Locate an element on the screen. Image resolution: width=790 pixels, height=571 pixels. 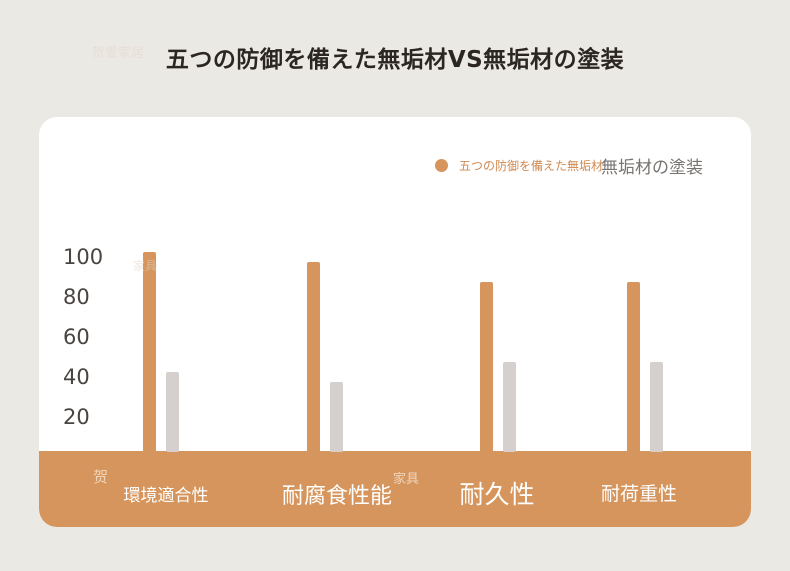
y-tick-label: 60 is located at coordinates (76, 337).